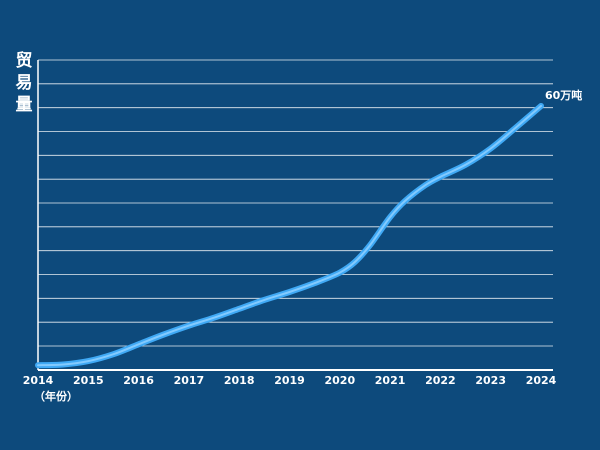 Image resolution: width=600 pixels, height=450 pixels. I want to click on x-tick-label: 2016, so click(138, 380).